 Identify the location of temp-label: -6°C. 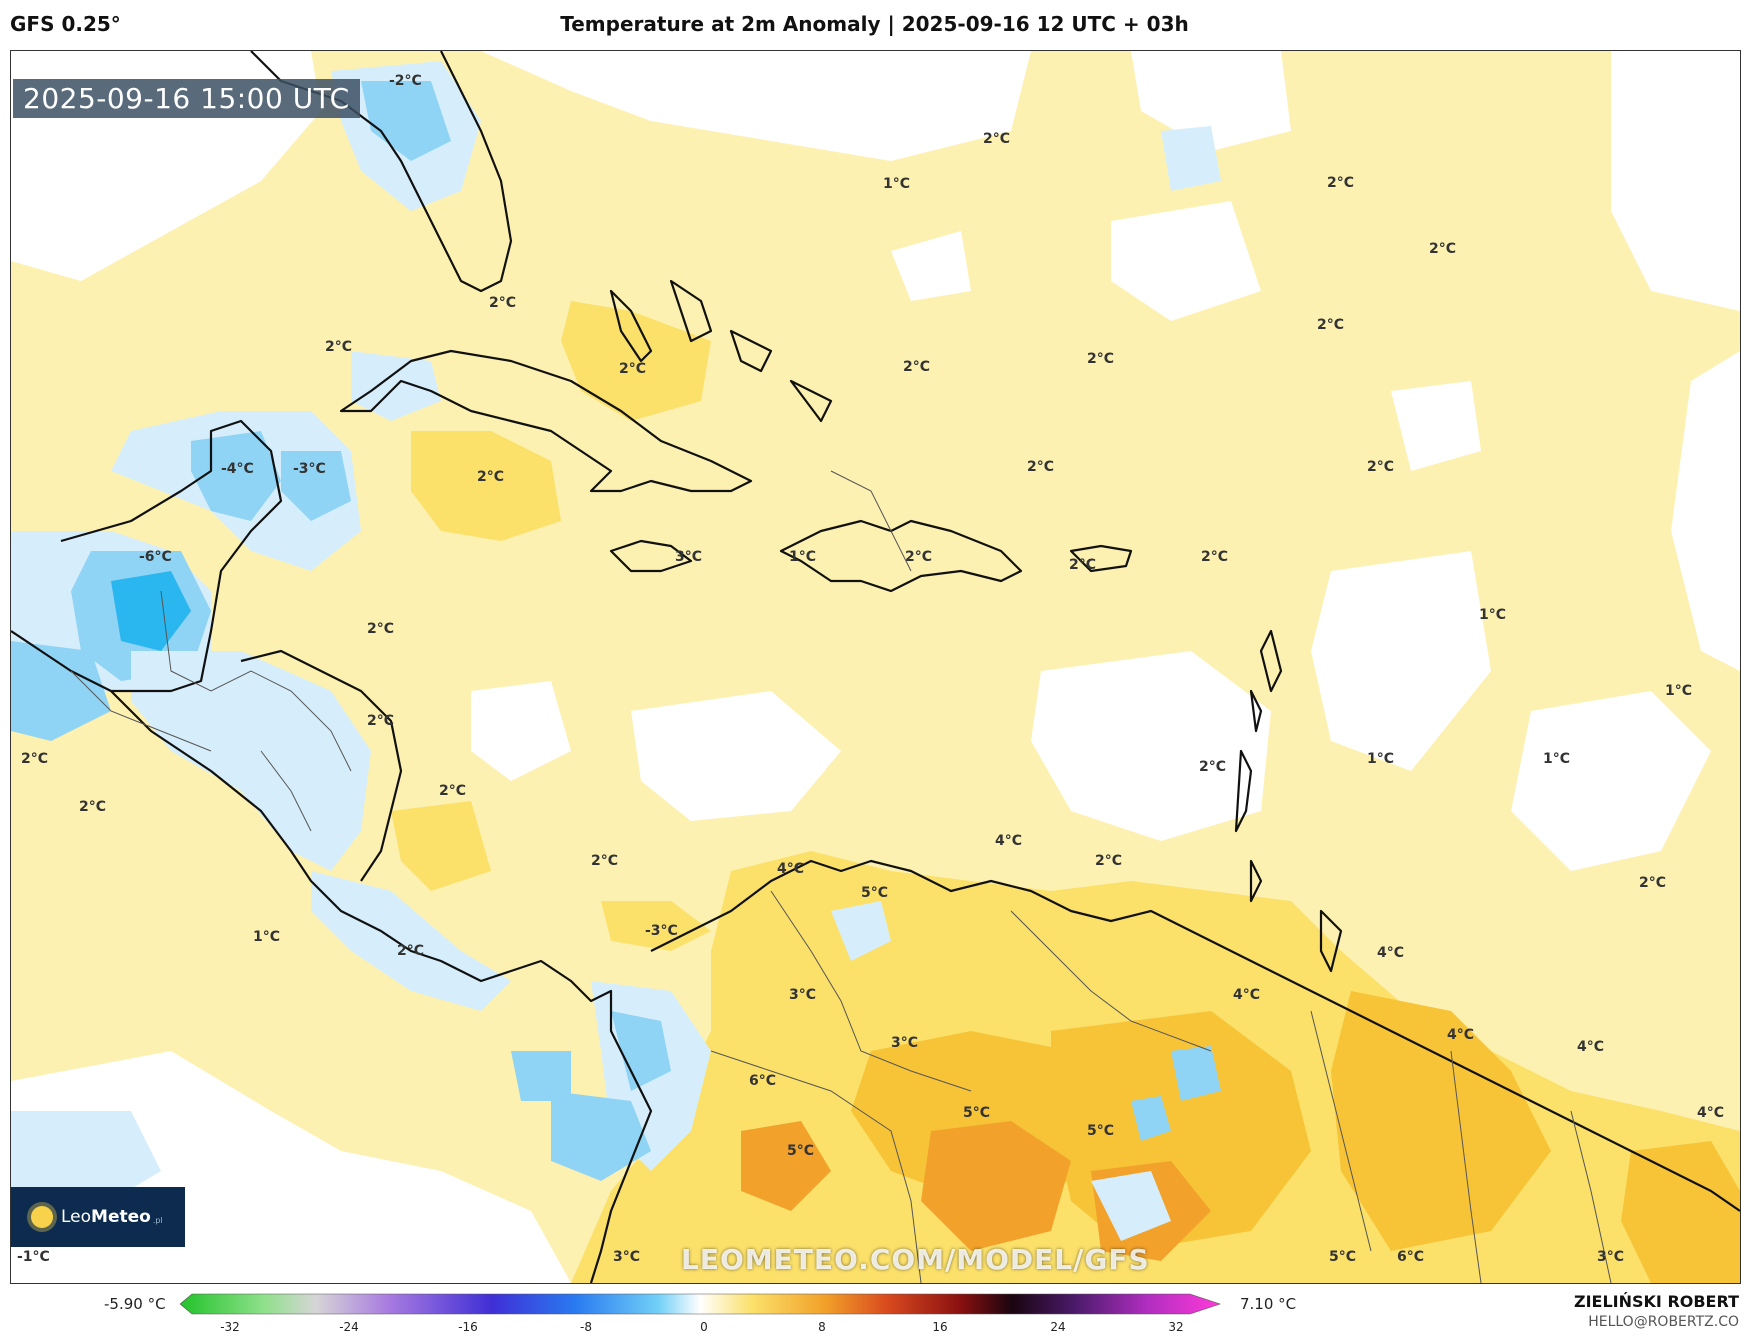
(155, 557).